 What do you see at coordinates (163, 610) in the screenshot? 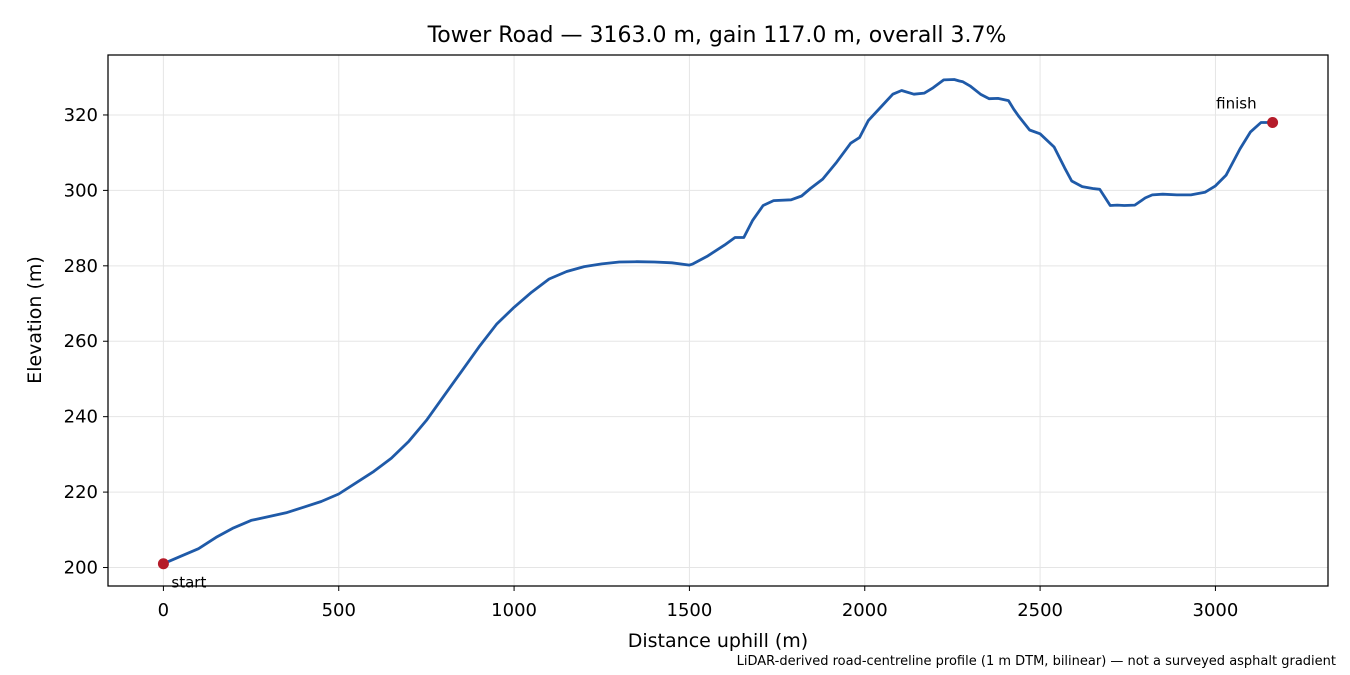
I see `x-tick-label: 0` at bounding box center [163, 610].